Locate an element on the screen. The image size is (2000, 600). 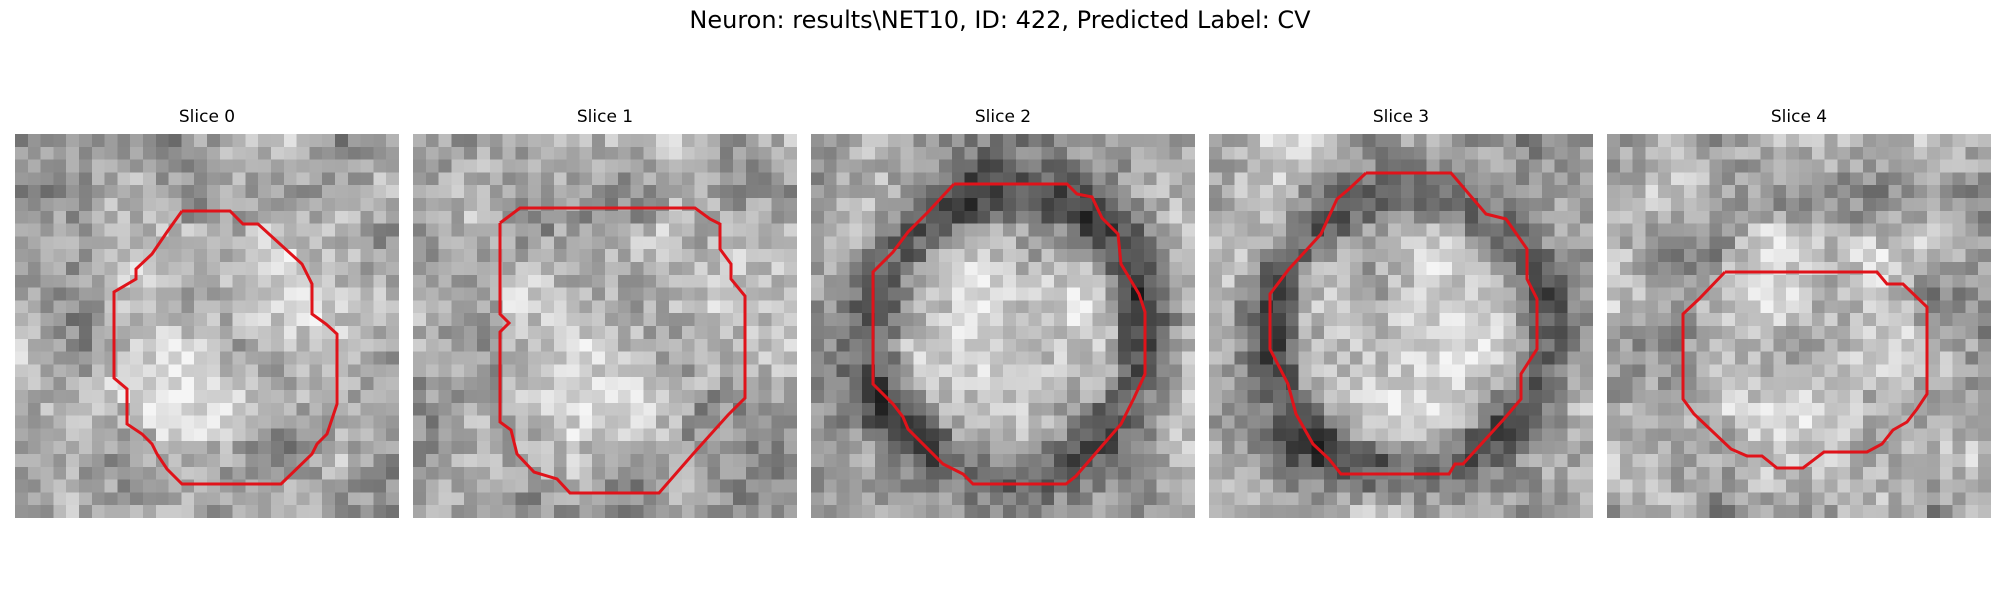
slice-title: Slice 3 is located at coordinates (1401, 117).